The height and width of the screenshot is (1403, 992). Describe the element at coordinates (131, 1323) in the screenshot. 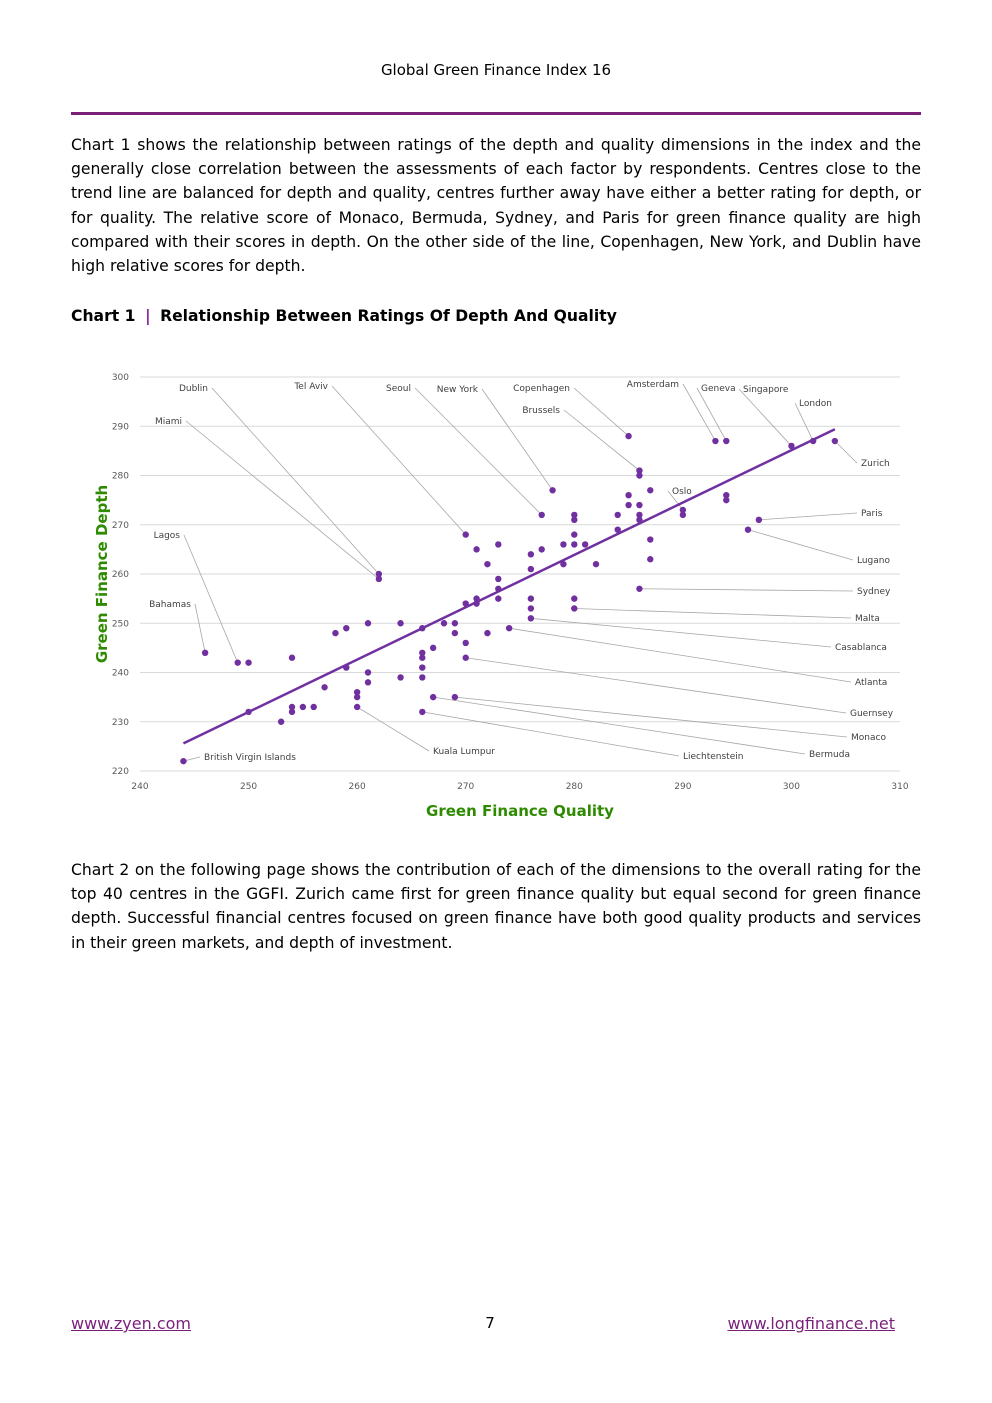

I see `zyen-link: www.zyen.com` at that location.